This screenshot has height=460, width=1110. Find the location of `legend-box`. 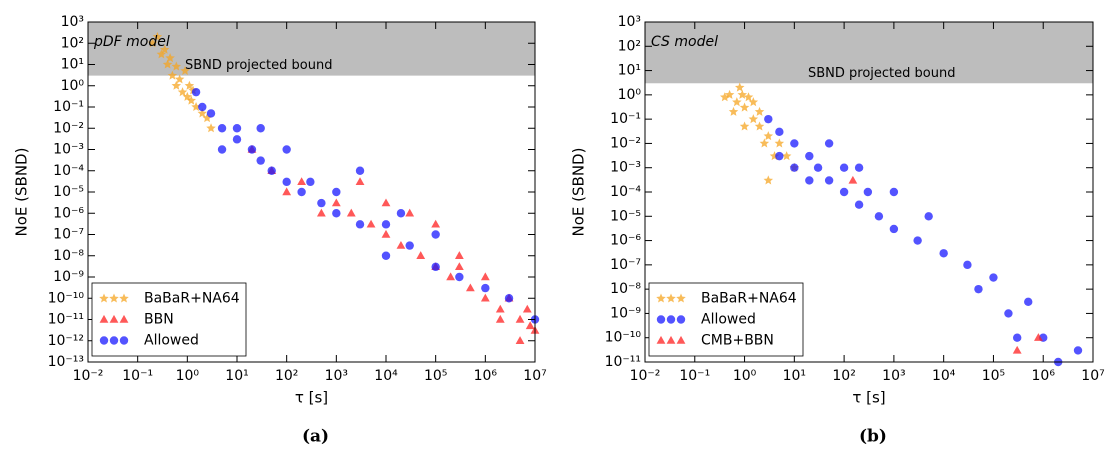

legend-box is located at coordinates (169, 319).